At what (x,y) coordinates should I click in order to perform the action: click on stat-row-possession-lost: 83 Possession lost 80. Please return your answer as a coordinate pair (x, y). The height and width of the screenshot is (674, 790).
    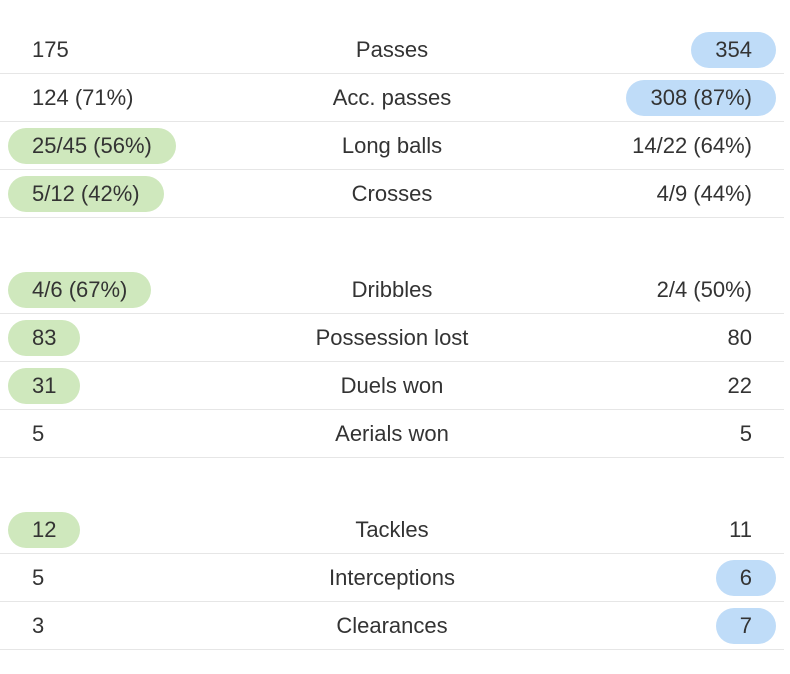
    Looking at the image, I should click on (392, 338).